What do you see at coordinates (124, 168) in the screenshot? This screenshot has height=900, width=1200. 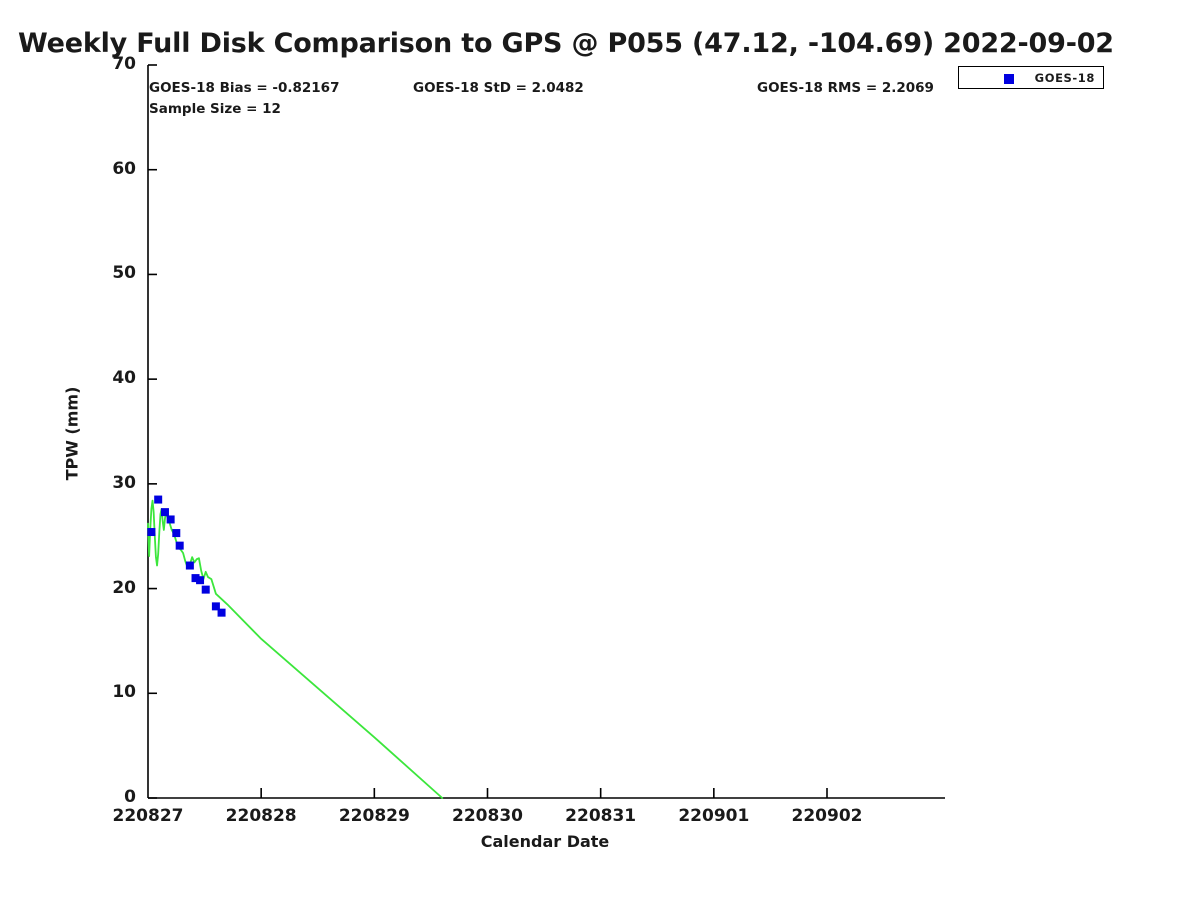 I see `y-tick-label: 60` at bounding box center [124, 168].